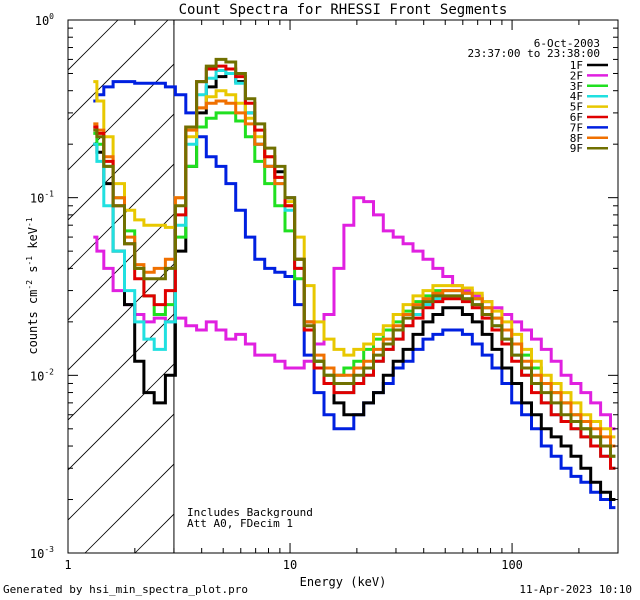 The image size is (640, 600). I want to click on legend-label-4F: 4F, so click(576, 96).